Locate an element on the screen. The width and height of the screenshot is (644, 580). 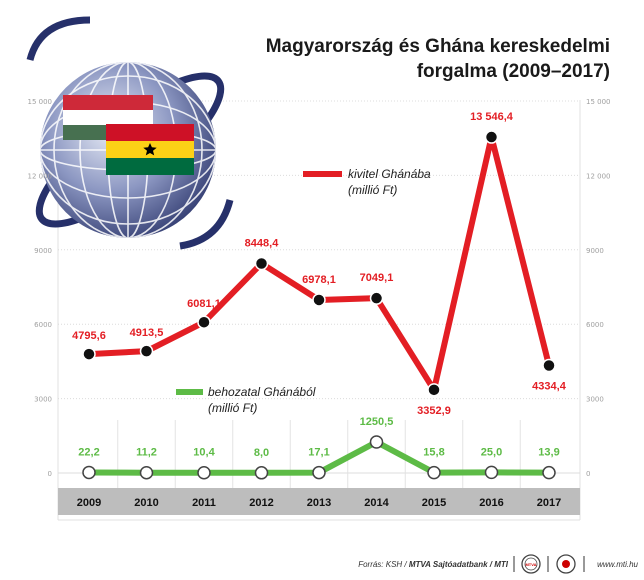
x-axis-labels: 2009 2010 2011 2012 2013 2014 2015 2016 2017 is located at coordinates (319, 503).